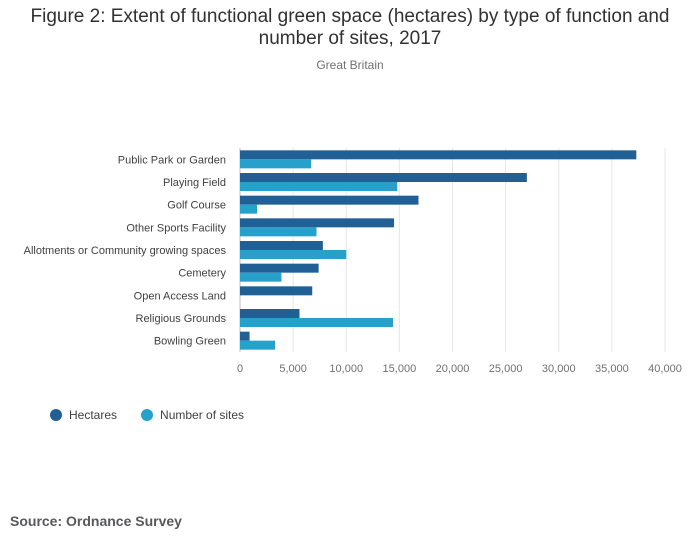  I want to click on source-note: Source: Ordnance Survey, so click(96, 521).